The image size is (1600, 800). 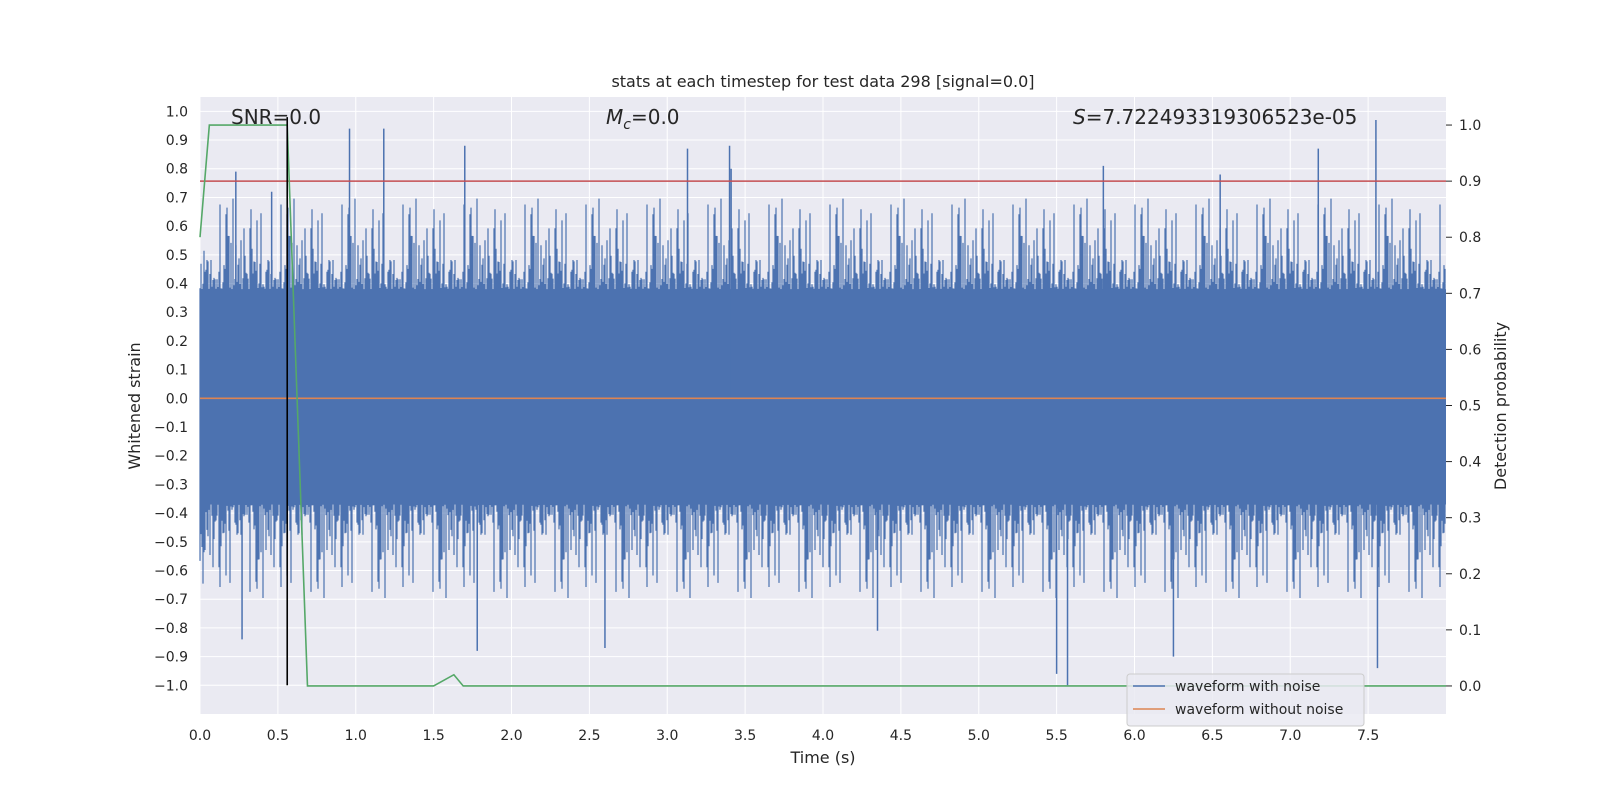 What do you see at coordinates (901, 736) in the screenshot?
I see `x-tick-label: 4.5` at bounding box center [901, 736].